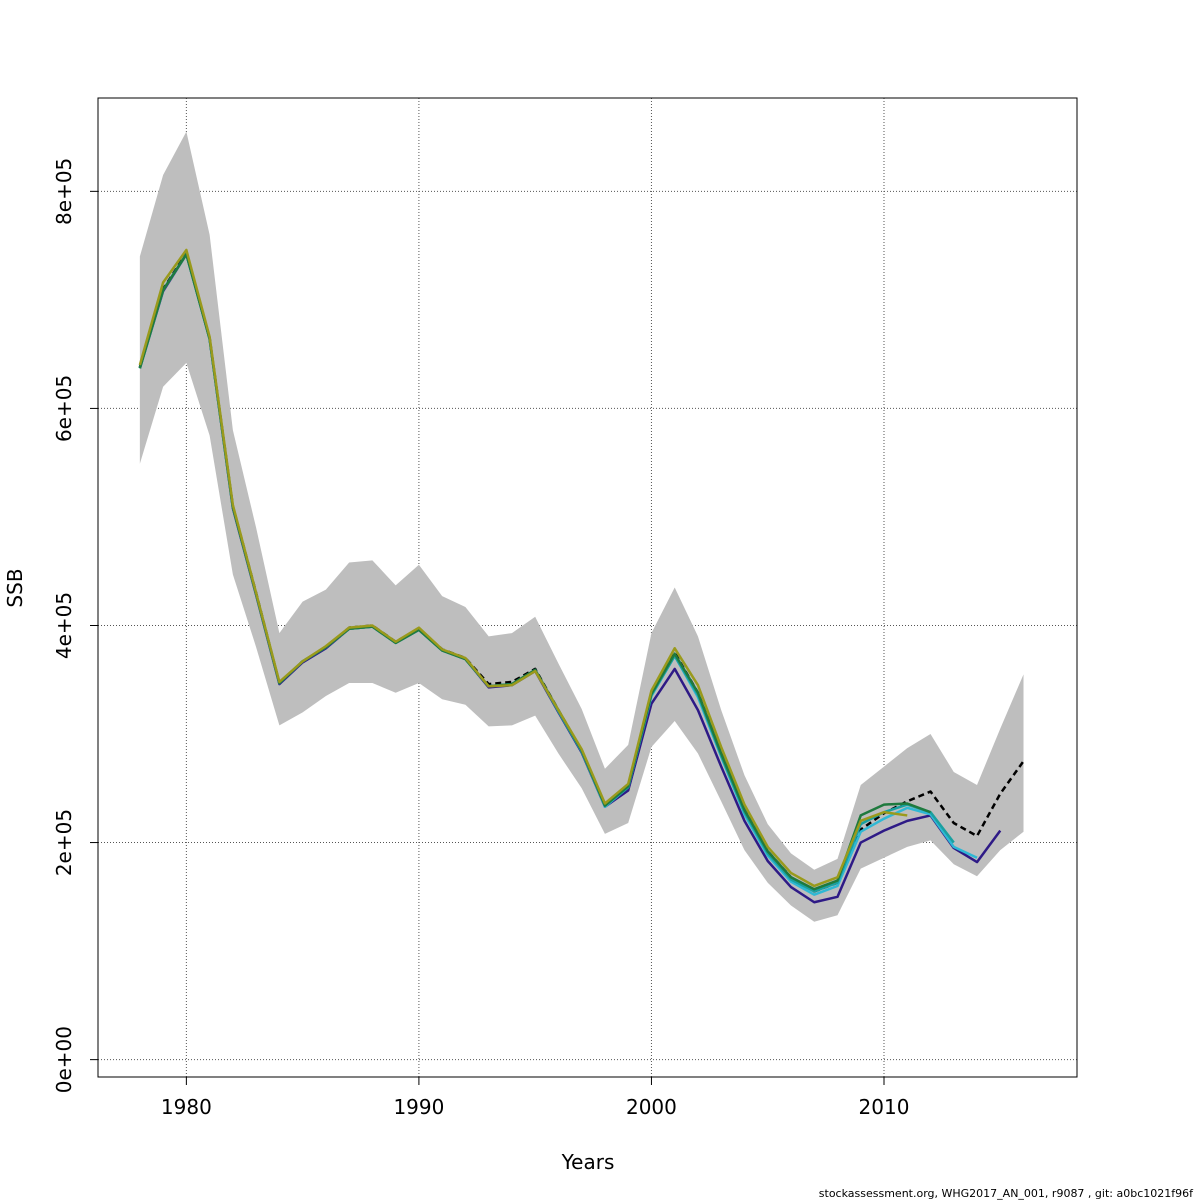 The width and height of the screenshot is (1200, 1200). What do you see at coordinates (418, 1107) in the screenshot?
I see `x-tick-label: 1990` at bounding box center [418, 1107].